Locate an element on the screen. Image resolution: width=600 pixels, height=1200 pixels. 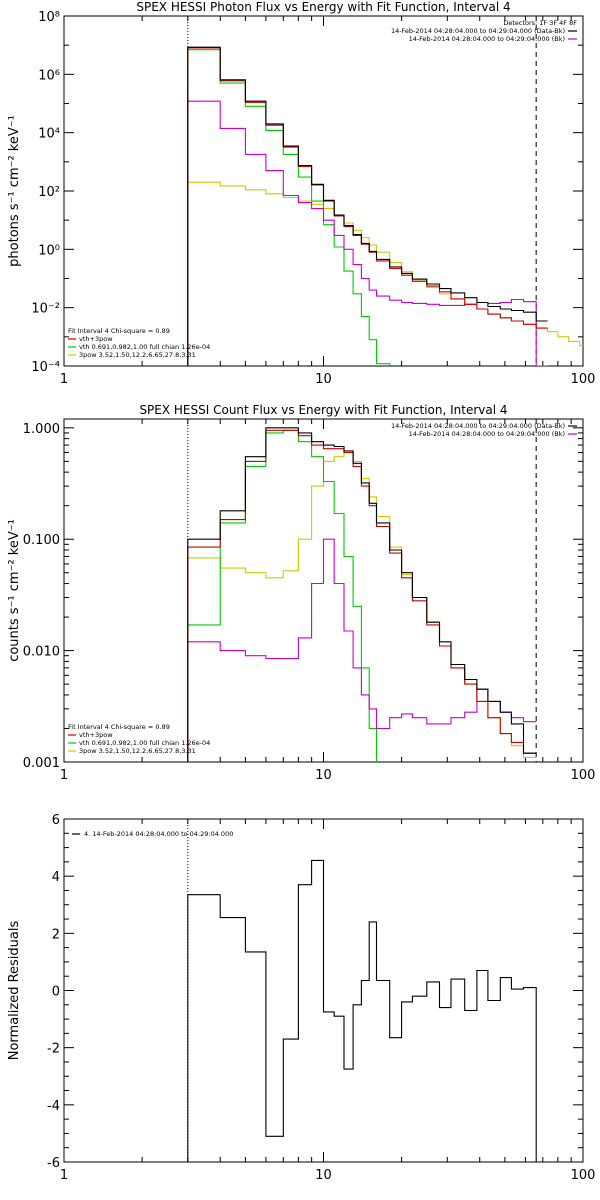
y-tick-label: 0 is located at coordinates (56, 992).